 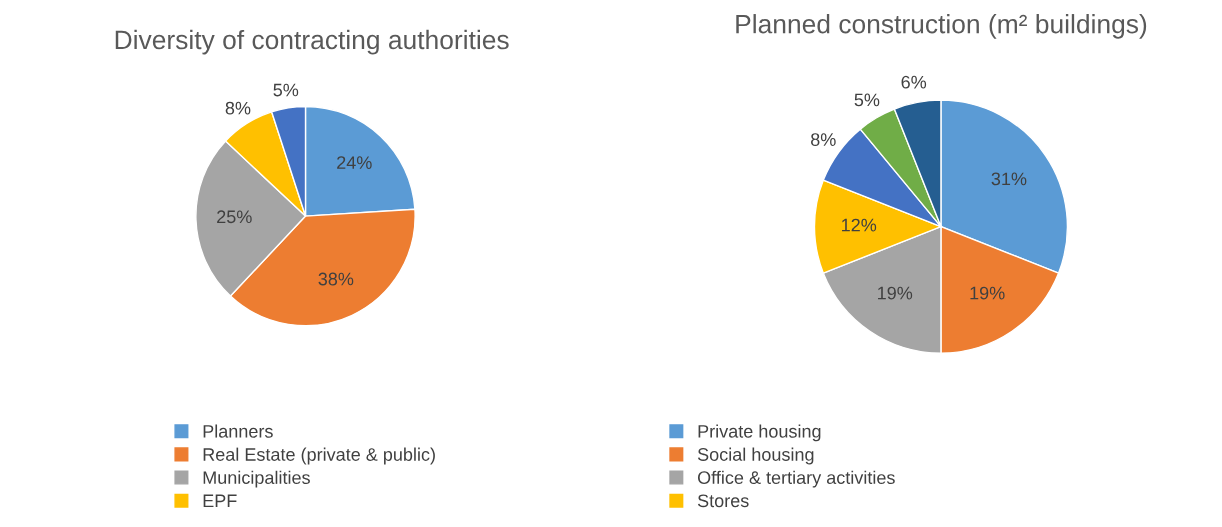 I want to click on data-label: 31%, so click(x=1009, y=179).